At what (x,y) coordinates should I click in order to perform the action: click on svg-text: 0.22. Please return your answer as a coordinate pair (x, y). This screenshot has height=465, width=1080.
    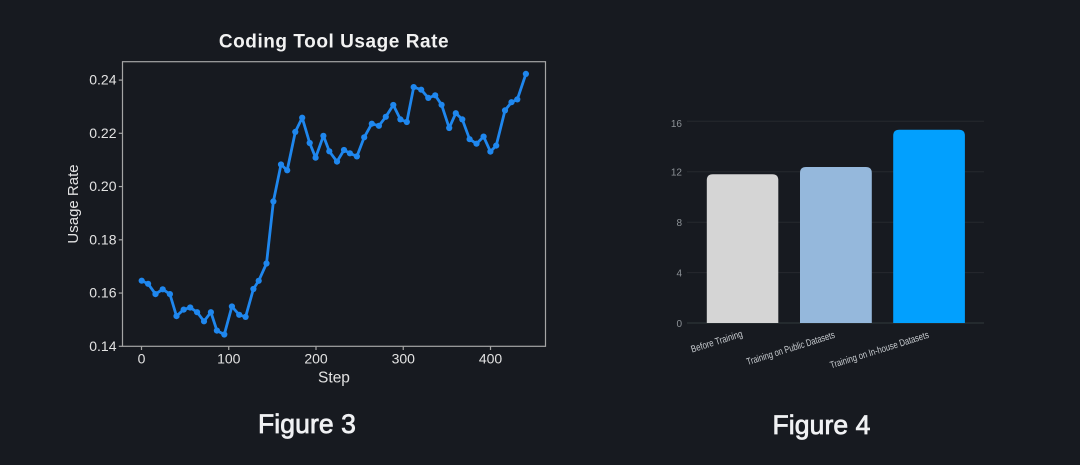
    Looking at the image, I should click on (102, 133).